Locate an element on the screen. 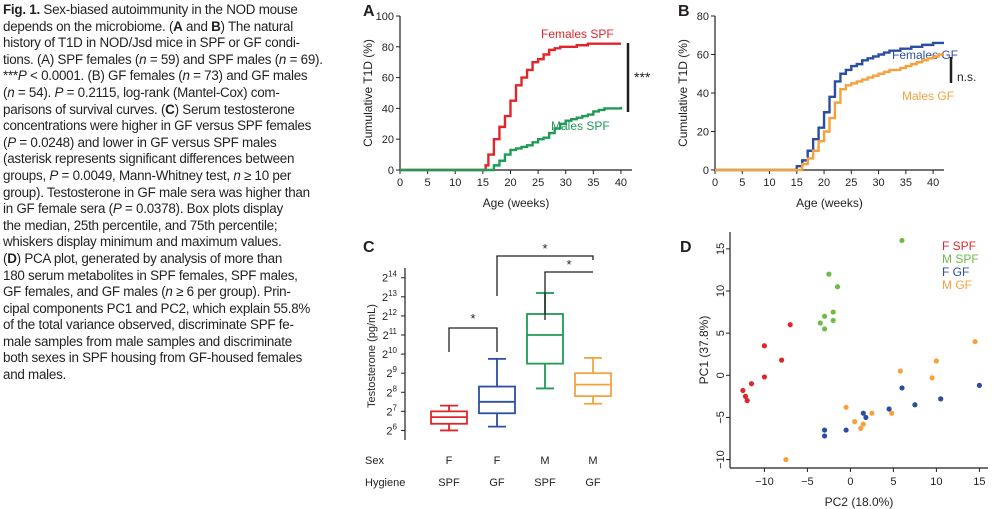 Image resolution: width=1001 pixels, height=509 pixels. y-tick-label: 28 is located at coordinates (391, 391).